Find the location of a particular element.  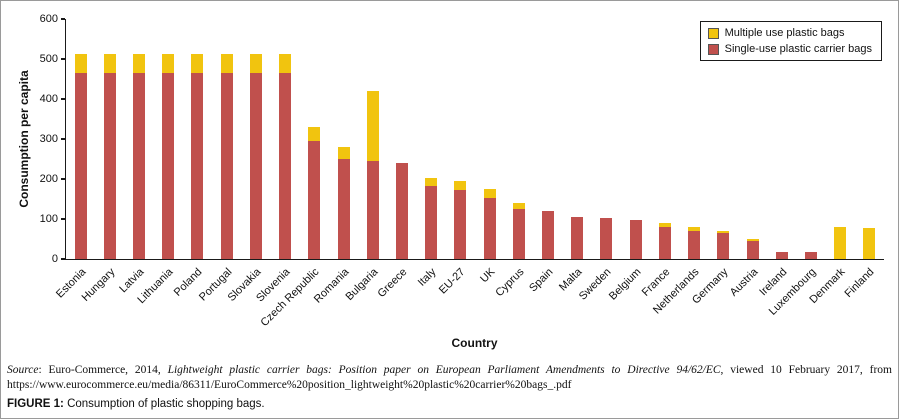

x-tick-label: Spain is located at coordinates (541, 280).